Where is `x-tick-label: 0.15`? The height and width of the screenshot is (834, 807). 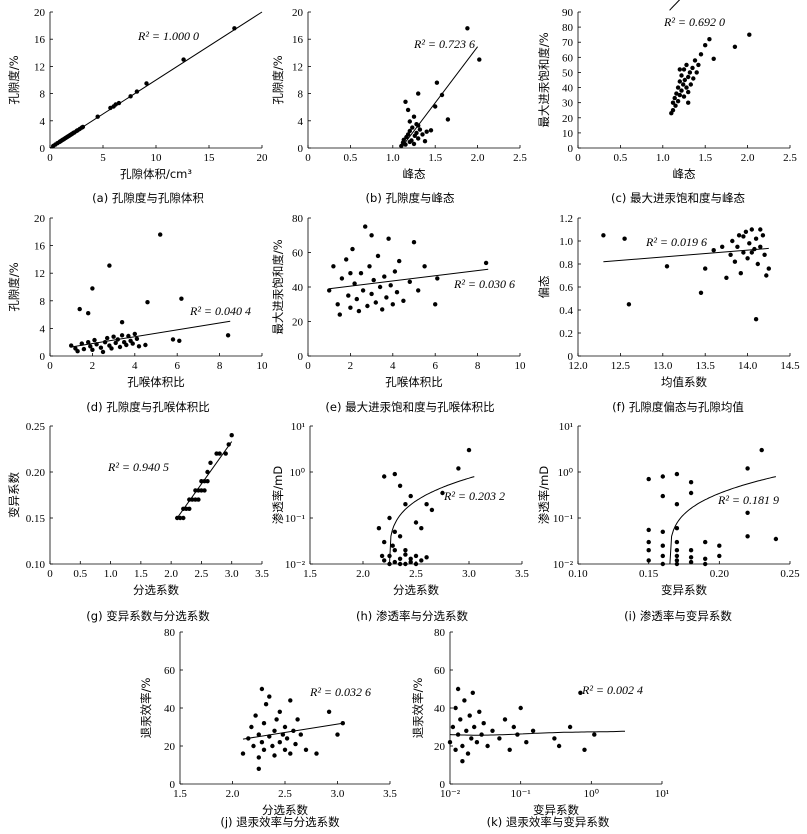
x-tick-label: 0.15 is located at coordinates (649, 574).